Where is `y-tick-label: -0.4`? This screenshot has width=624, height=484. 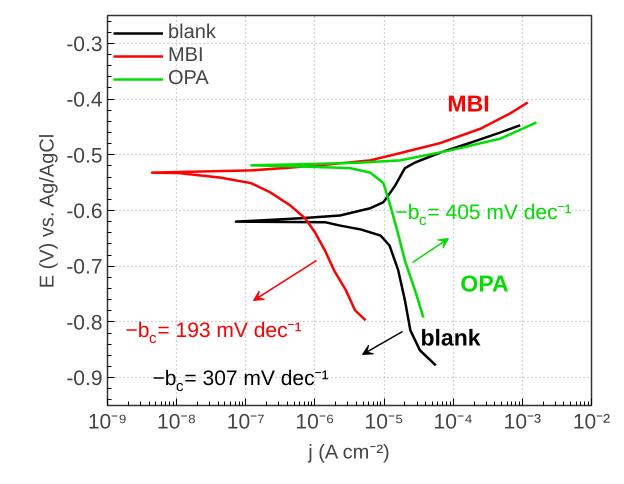
y-tick-label: -0.4 is located at coordinates (84, 100).